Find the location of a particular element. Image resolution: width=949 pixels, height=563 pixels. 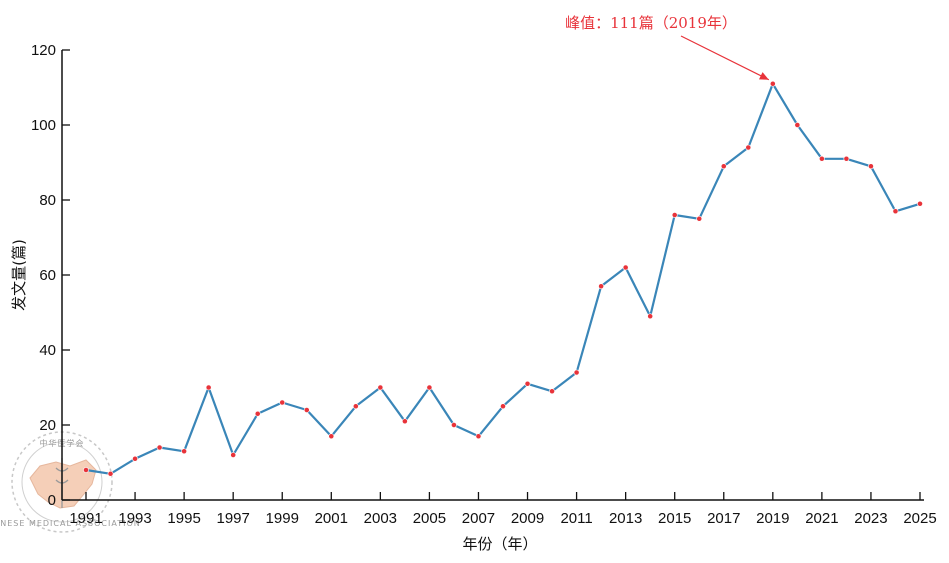

x-tick-label: 2023 is located at coordinates (870, 518).